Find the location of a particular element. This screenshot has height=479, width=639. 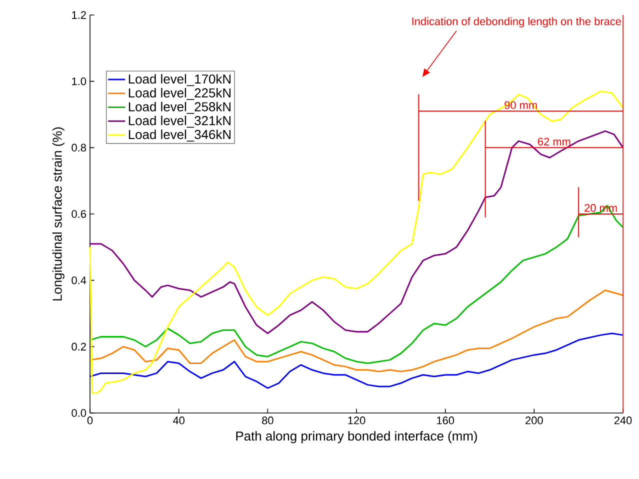

y-tick-label: 0.8 is located at coordinates (79, 148).